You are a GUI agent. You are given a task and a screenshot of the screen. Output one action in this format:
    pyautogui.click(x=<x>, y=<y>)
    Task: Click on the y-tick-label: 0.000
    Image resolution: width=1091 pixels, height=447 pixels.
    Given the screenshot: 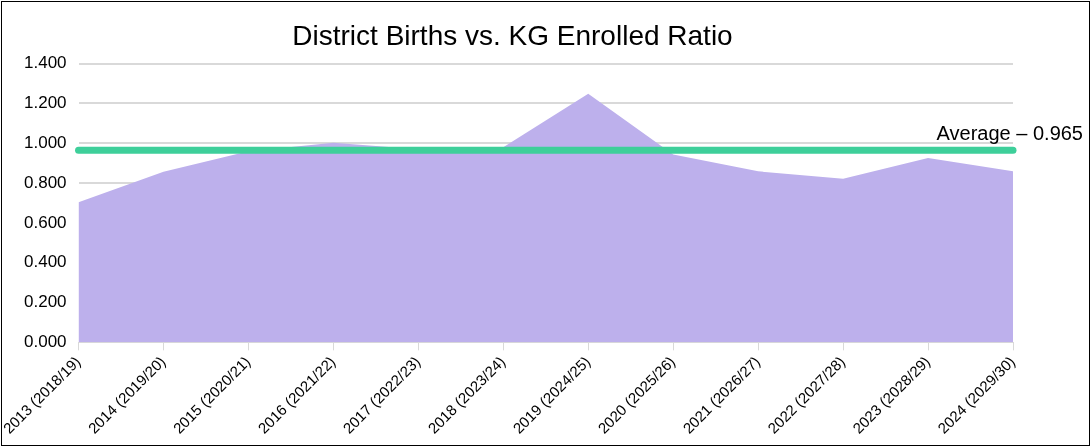 What is the action you would take?
    pyautogui.click(x=45, y=342)
    